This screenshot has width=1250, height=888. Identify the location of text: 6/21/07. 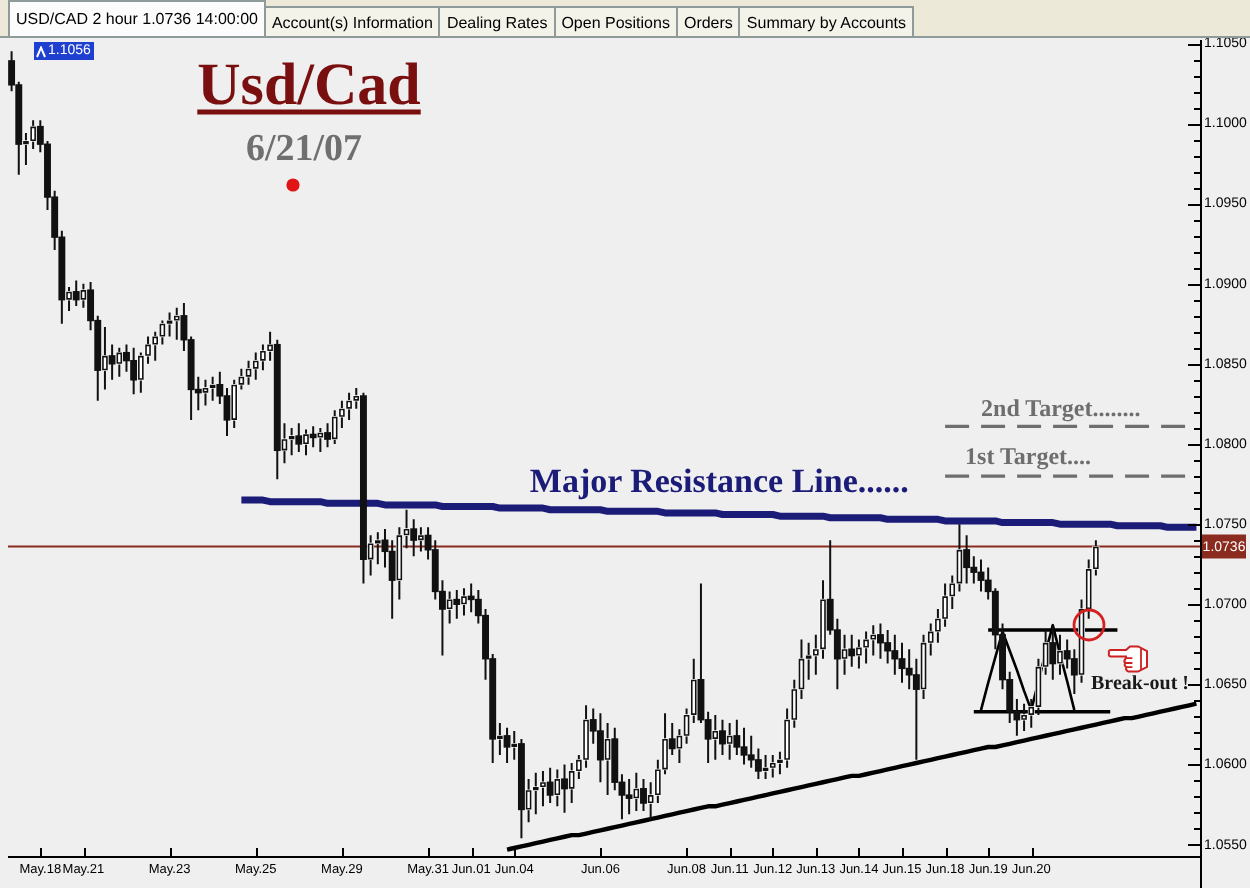
(304, 149).